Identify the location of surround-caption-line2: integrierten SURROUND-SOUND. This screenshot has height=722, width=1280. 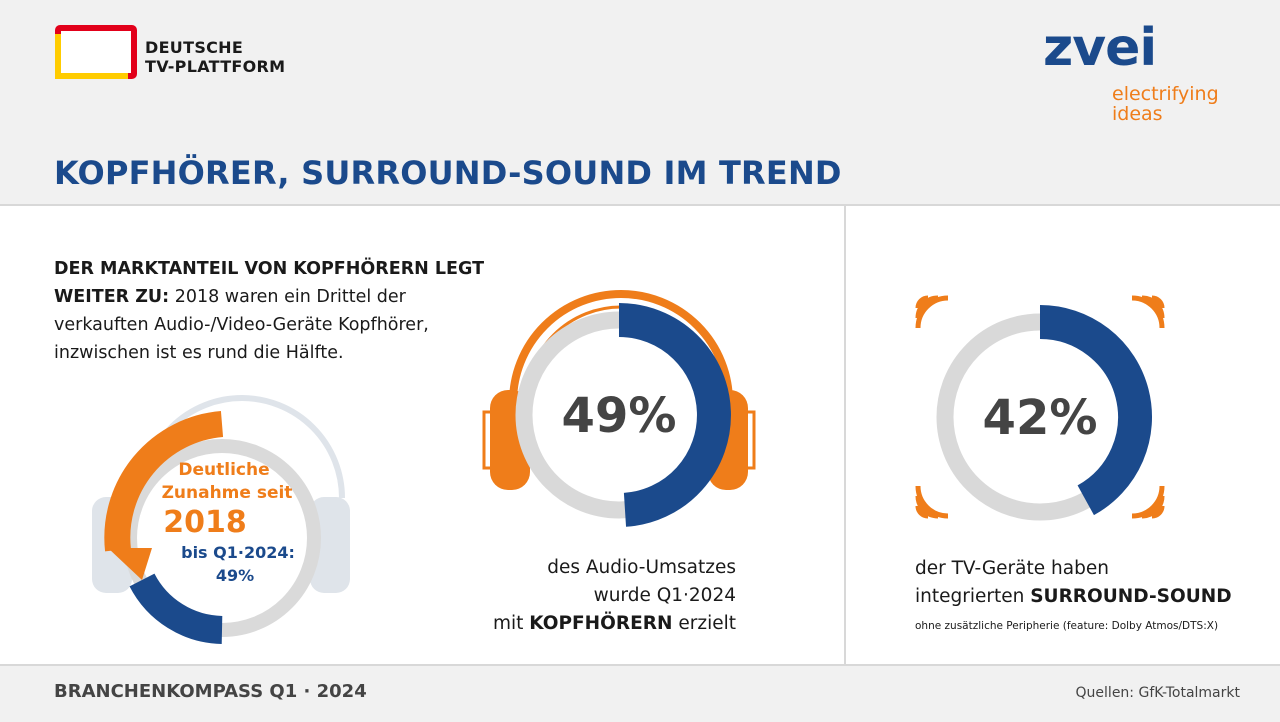
(1085, 597).